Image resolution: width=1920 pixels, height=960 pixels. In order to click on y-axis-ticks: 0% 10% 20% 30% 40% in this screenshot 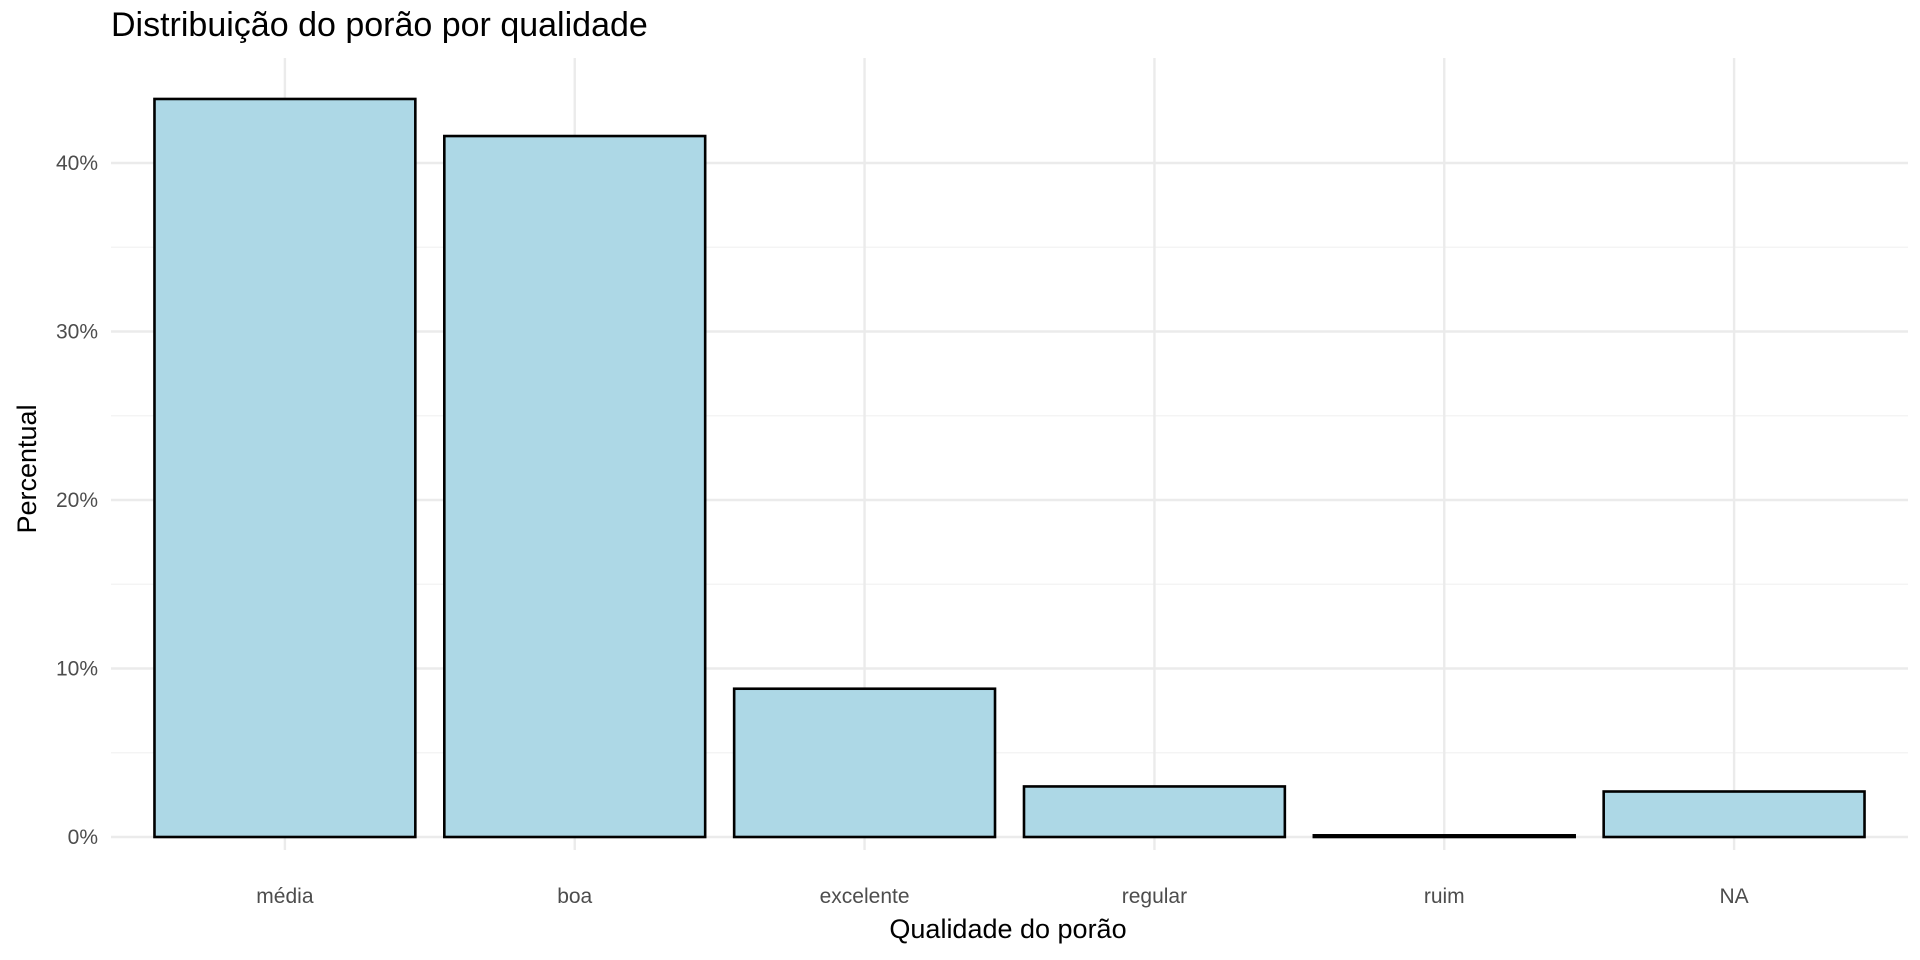, I will do `click(77, 500)`.